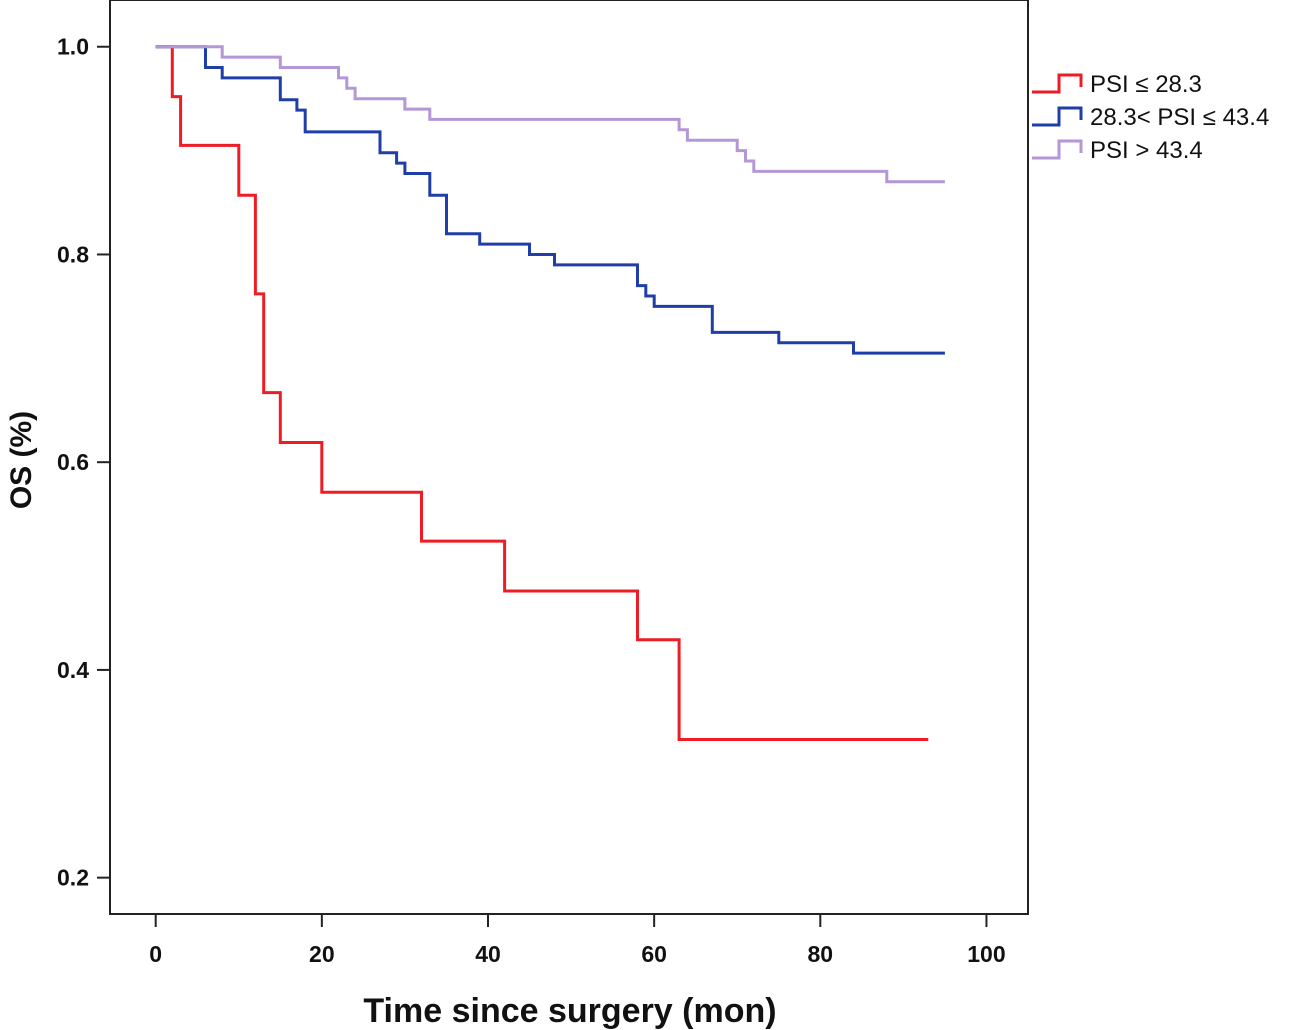 This screenshot has width=1299, height=1030. I want to click on x-tick-label: 0, so click(155, 954).